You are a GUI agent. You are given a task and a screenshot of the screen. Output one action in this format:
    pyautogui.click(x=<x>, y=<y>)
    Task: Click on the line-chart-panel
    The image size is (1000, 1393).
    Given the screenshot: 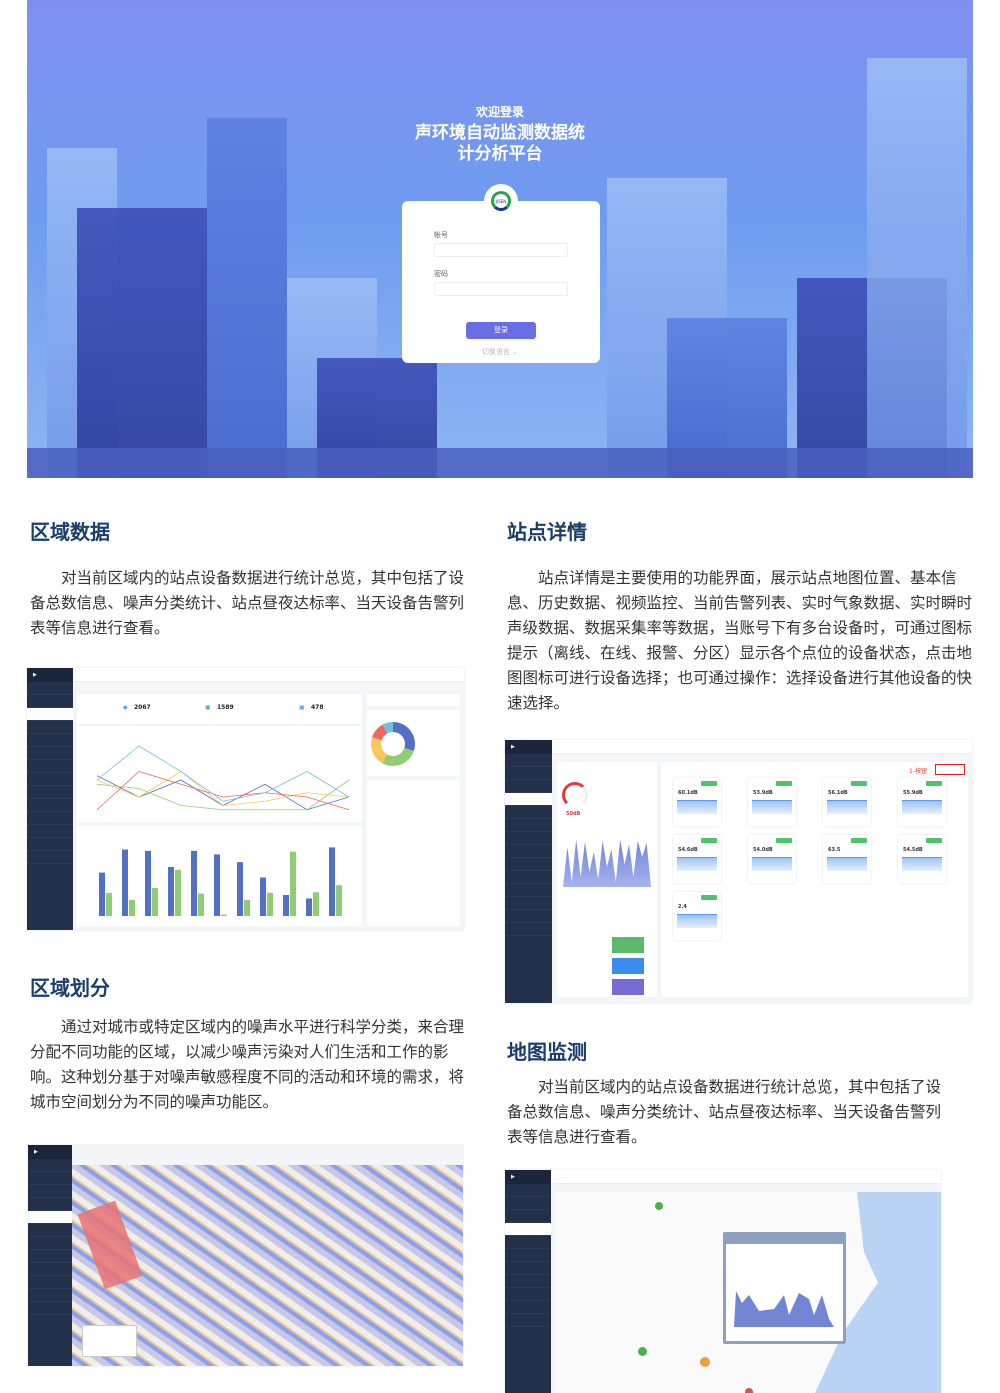 What is the action you would take?
    pyautogui.click(x=219, y=774)
    